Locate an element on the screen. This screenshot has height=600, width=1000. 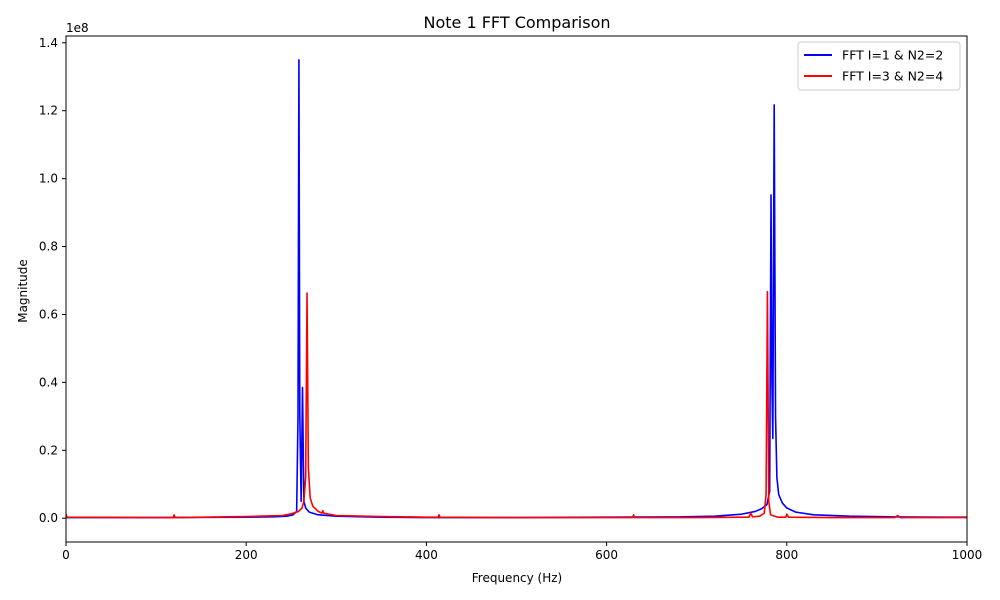
y-axis: 0.0 0.2 0.4 0.6 0.8 1.0 1.2 1.4 is located at coordinates (52, 280).